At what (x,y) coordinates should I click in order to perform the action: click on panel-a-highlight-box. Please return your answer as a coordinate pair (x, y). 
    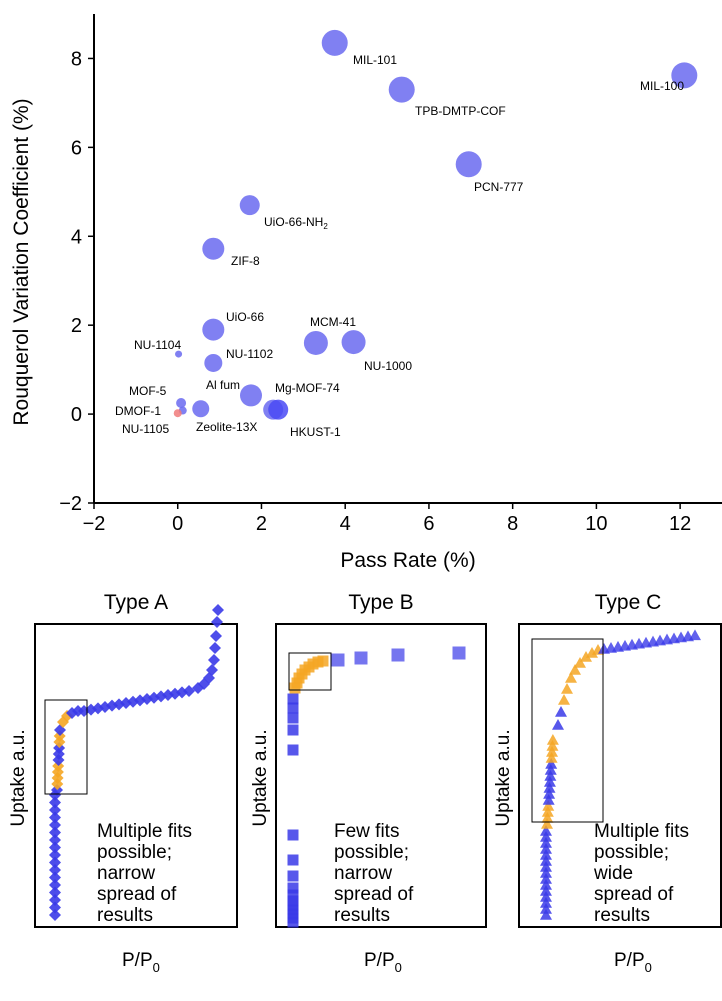
    Looking at the image, I should click on (66, 747).